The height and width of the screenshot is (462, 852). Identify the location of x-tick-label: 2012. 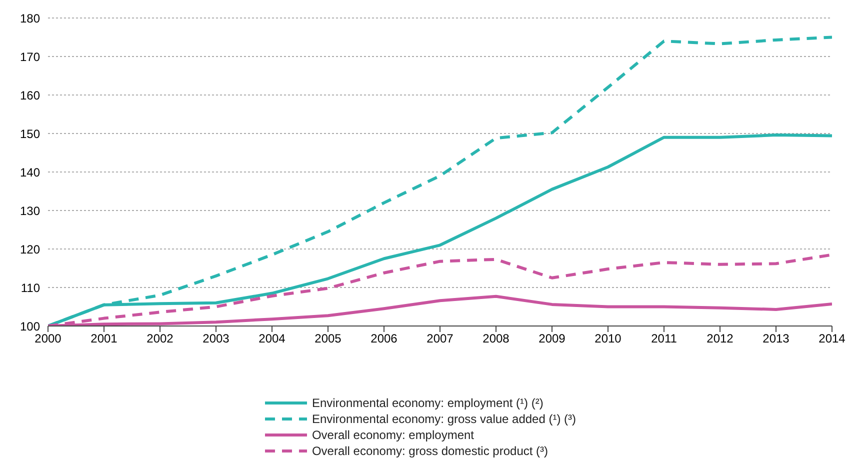
(720, 339).